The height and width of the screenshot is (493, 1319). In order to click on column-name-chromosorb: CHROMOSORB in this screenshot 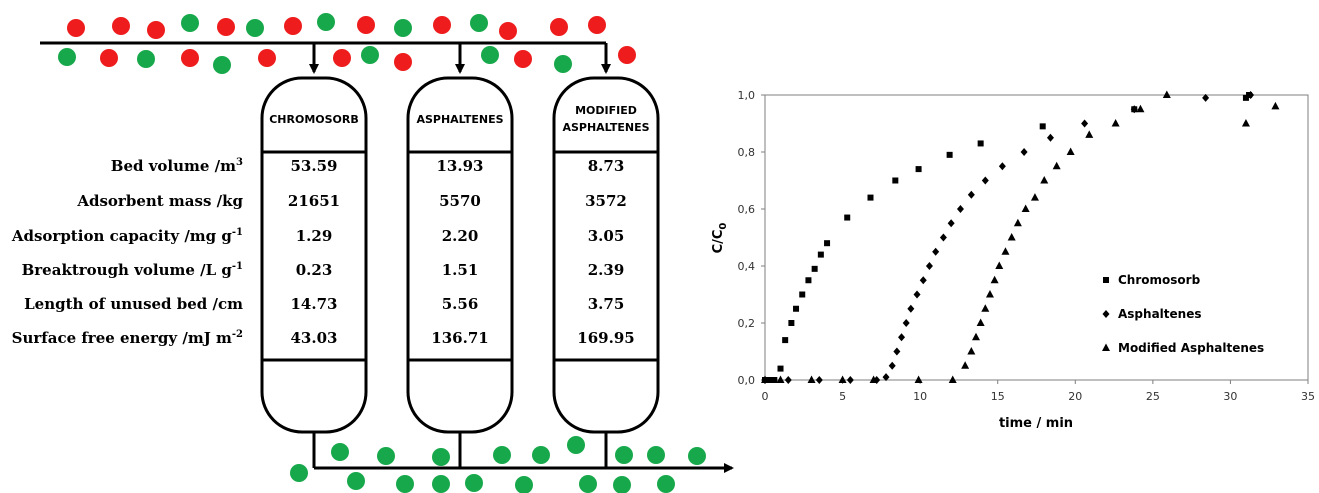, I will do `click(314, 119)`.